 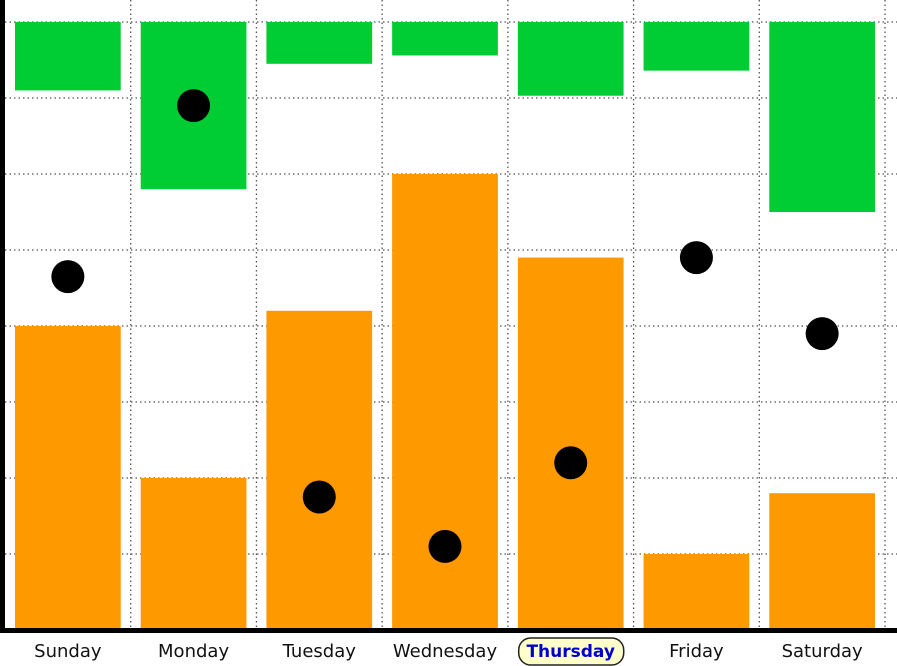 What do you see at coordinates (194, 106) in the screenshot?
I see `dot-monday` at bounding box center [194, 106].